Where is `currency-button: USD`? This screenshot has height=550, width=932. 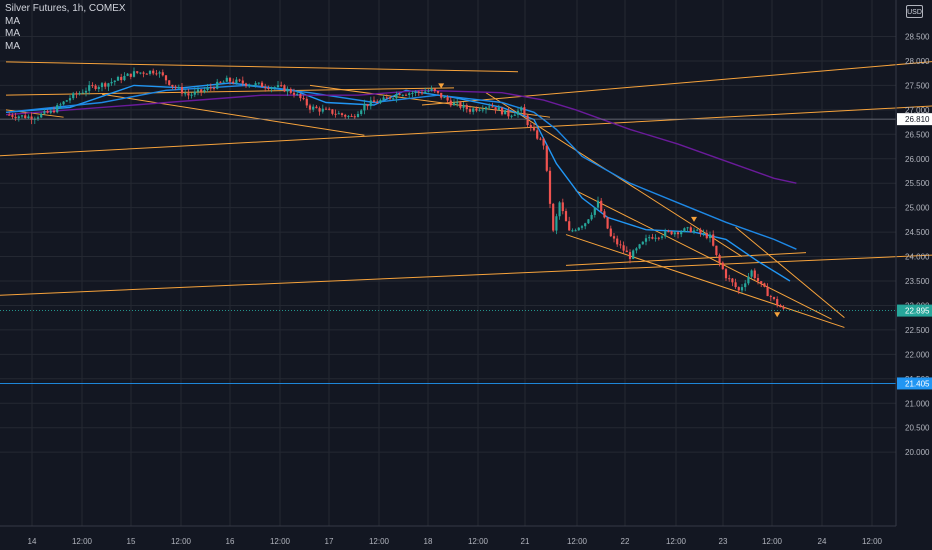 currency-button: USD is located at coordinates (914, 11).